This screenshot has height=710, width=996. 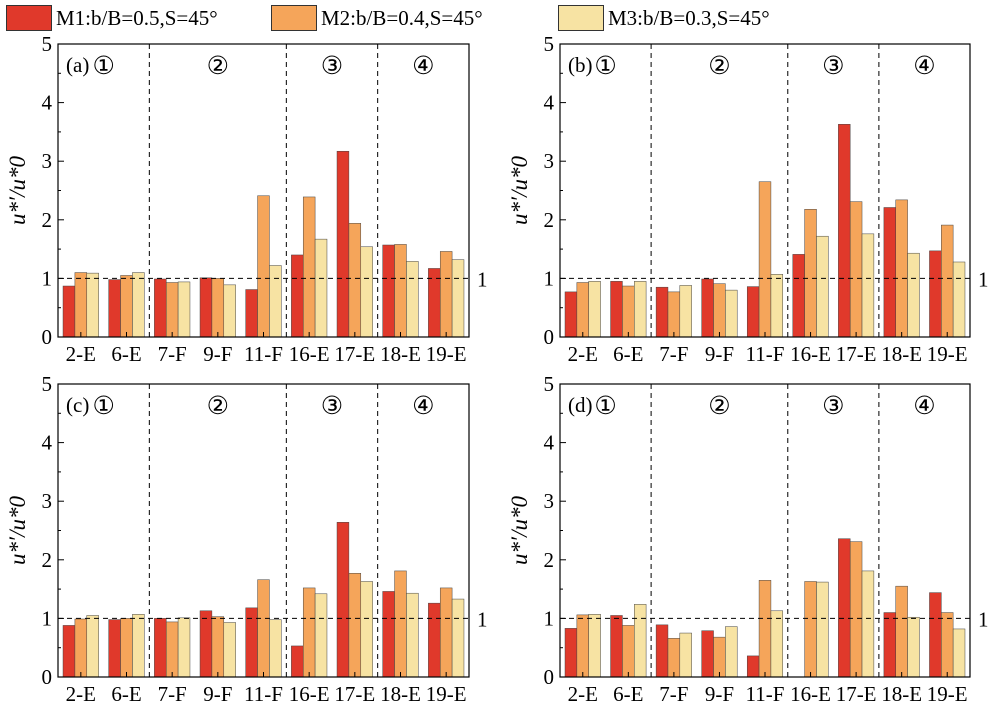 I want to click on panel-label: (d), so click(x=580, y=405).